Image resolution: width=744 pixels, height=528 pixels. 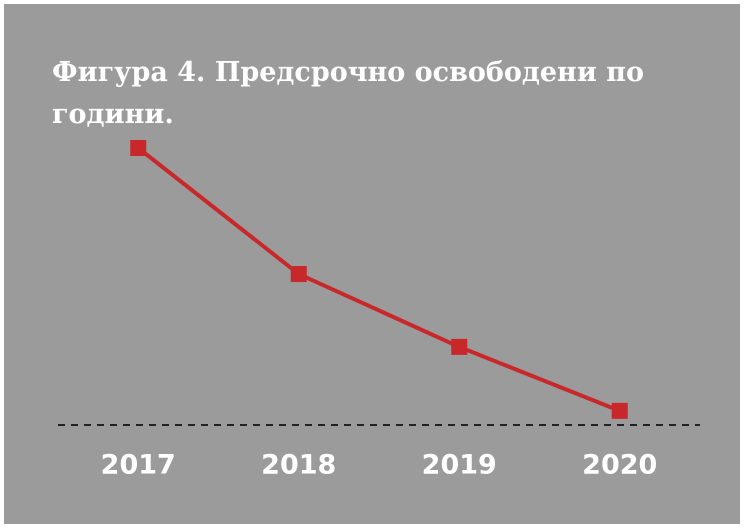 What do you see at coordinates (619, 465) in the screenshot?
I see `x-tick-label: 2020` at bounding box center [619, 465].